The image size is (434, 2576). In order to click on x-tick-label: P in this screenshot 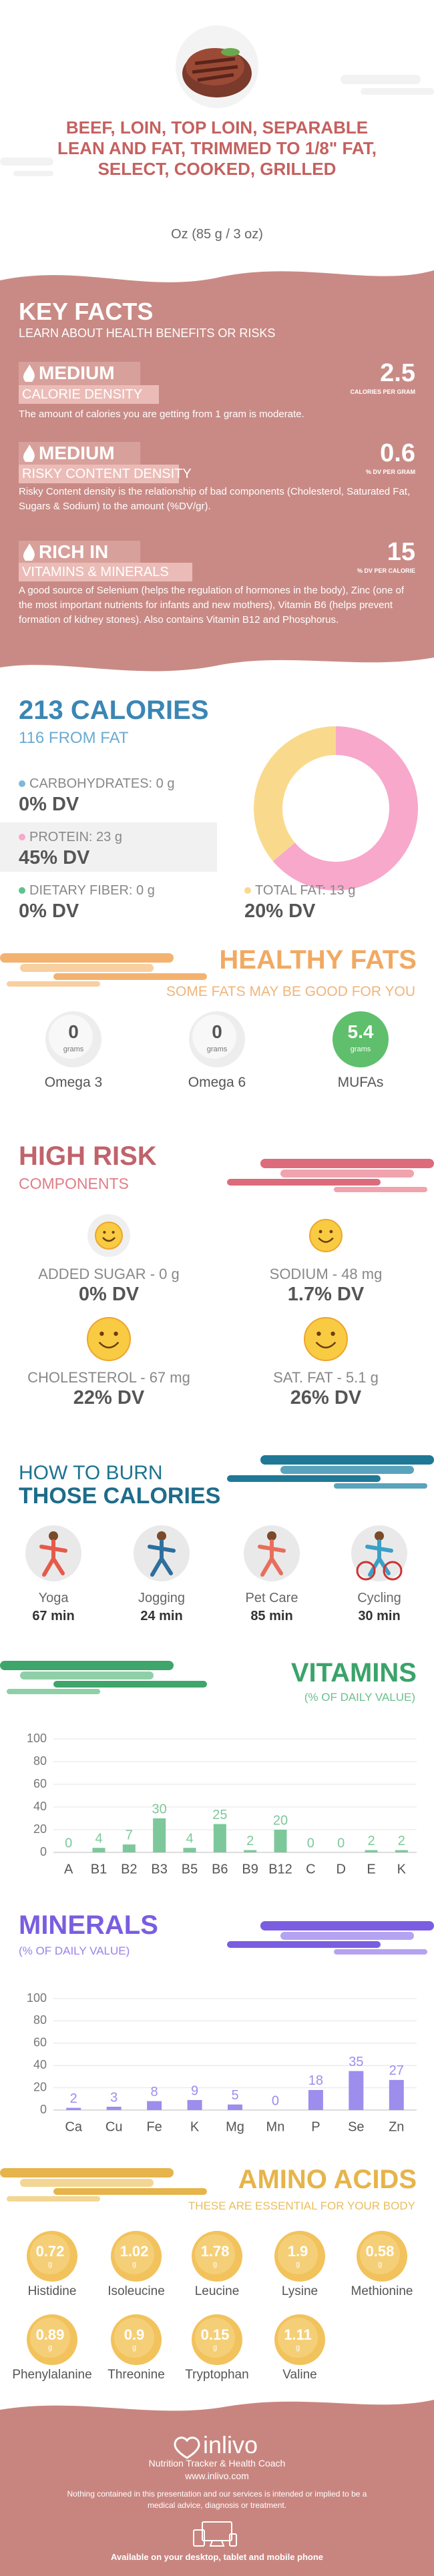, I will do `click(315, 2126)`.